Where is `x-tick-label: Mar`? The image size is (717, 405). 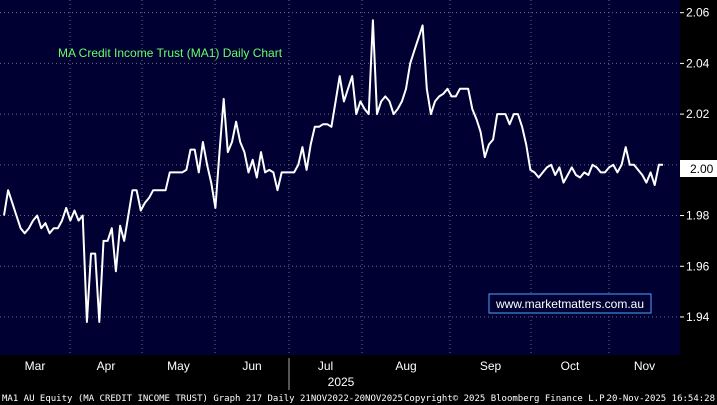 x-tick-label: Mar is located at coordinates (35, 366).